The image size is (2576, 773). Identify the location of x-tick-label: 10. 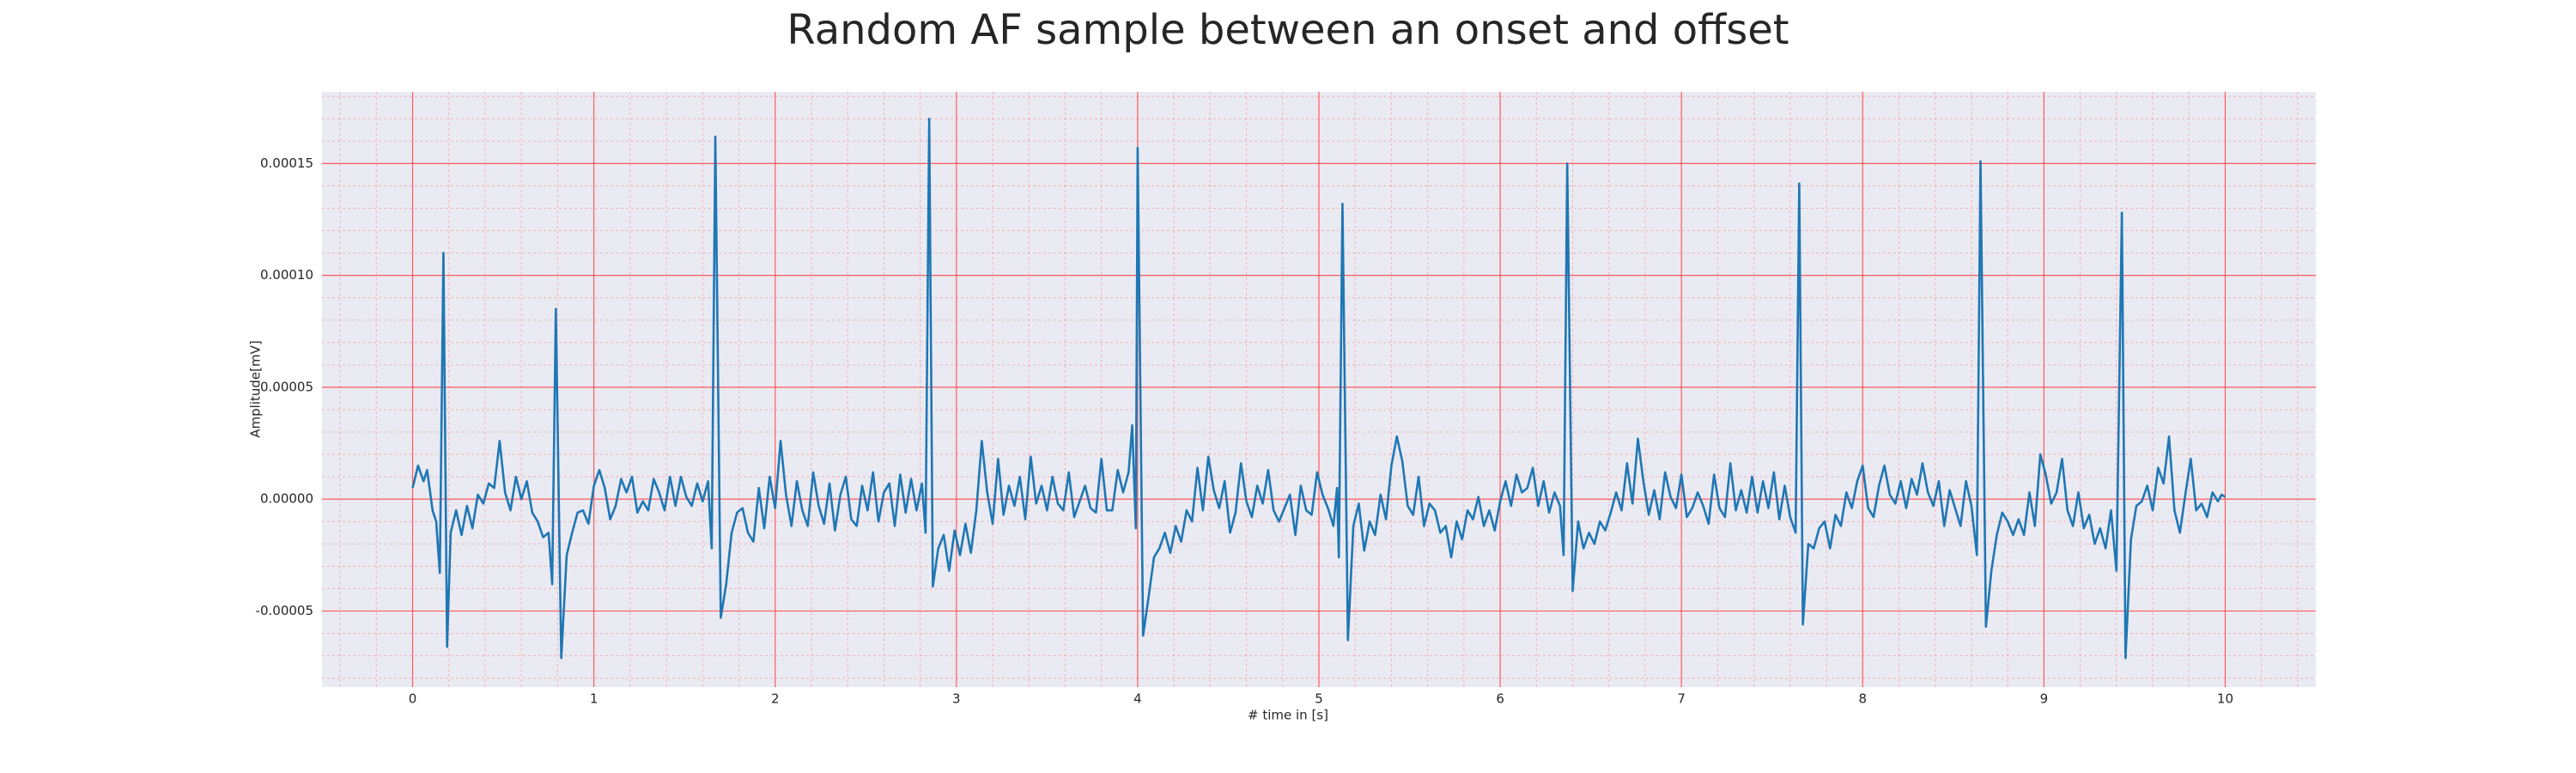
(2225, 699).